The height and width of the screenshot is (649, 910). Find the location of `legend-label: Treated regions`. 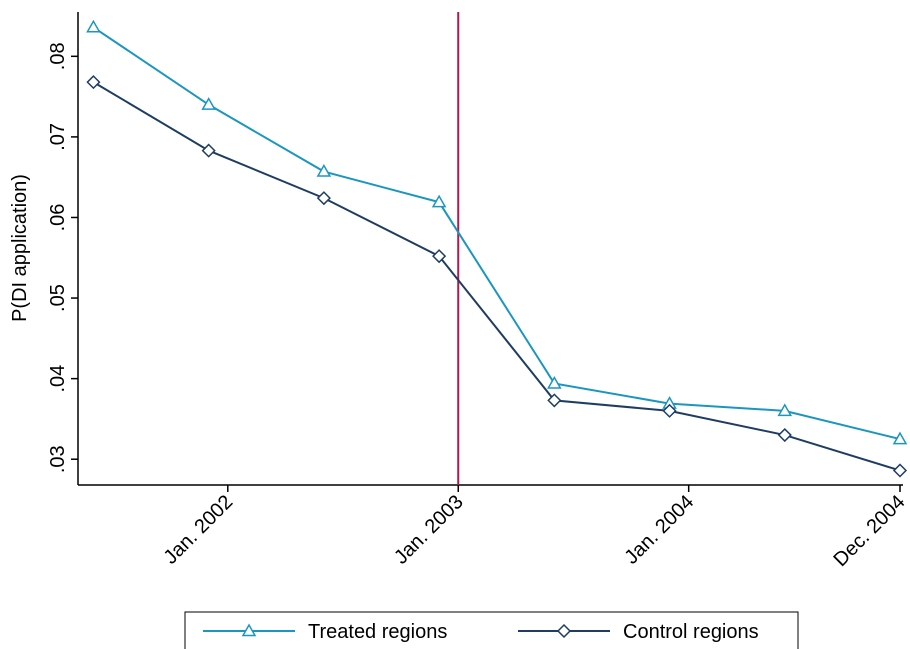

legend-label: Treated regions is located at coordinates (377, 632).